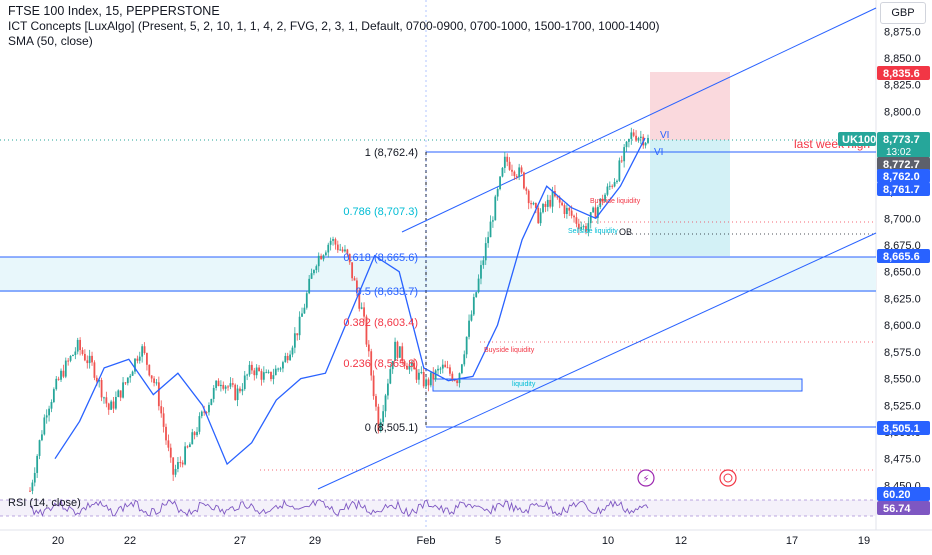 The width and height of the screenshot is (932, 555). I want to click on indicator-sma-label: SMA (50, close), so click(50, 41).